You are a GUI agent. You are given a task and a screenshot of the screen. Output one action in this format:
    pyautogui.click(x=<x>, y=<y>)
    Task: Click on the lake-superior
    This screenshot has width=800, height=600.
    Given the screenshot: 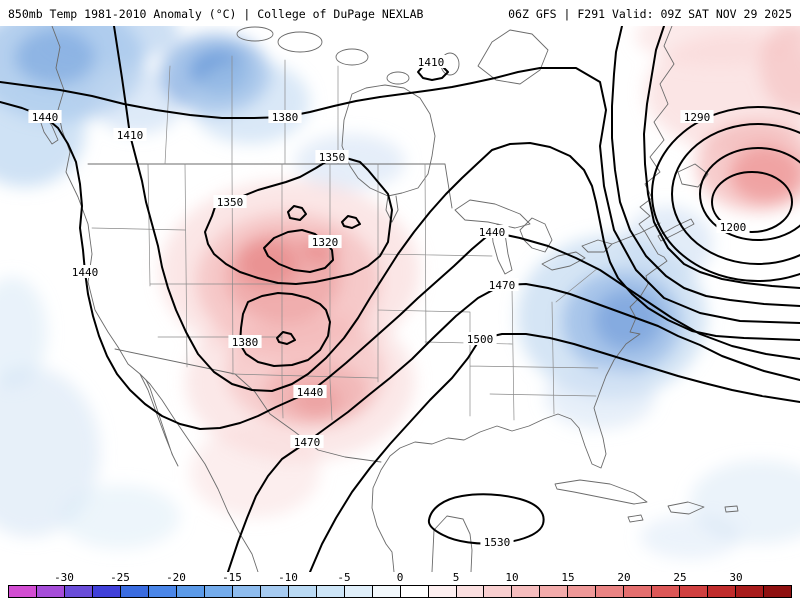 What is the action you would take?
    pyautogui.click(x=492, y=214)
    